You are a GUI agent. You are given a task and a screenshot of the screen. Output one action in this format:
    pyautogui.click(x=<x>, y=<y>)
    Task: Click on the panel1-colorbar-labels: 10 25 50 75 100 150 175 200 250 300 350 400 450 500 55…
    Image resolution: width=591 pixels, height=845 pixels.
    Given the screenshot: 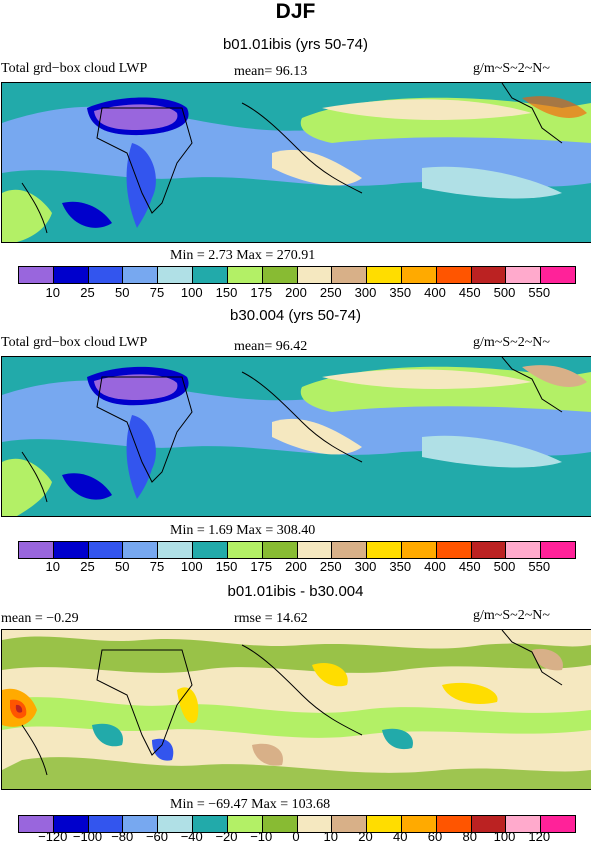 What is the action you would take?
    pyautogui.click(x=296, y=293)
    